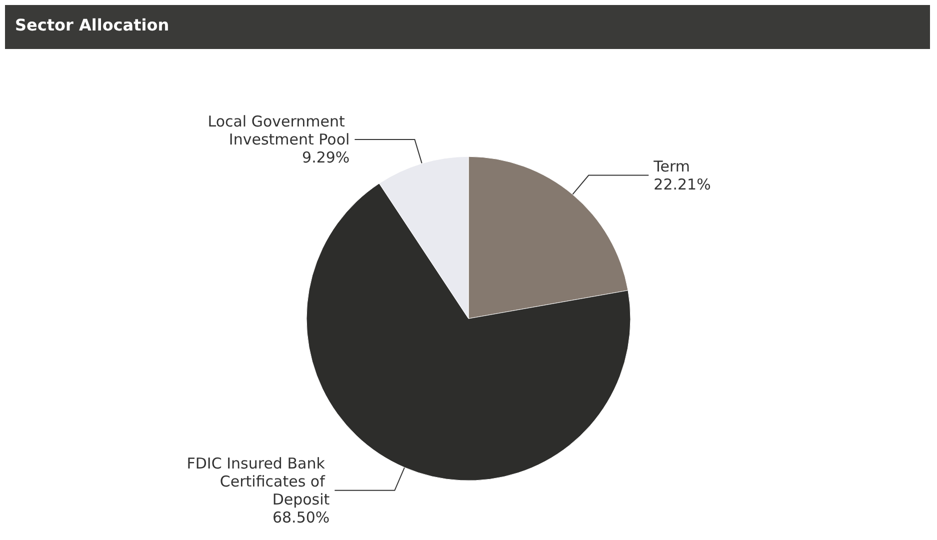 This screenshot has width=937, height=540. What do you see at coordinates (301, 517) in the screenshot?
I see `data-label: 68.50%` at bounding box center [301, 517].